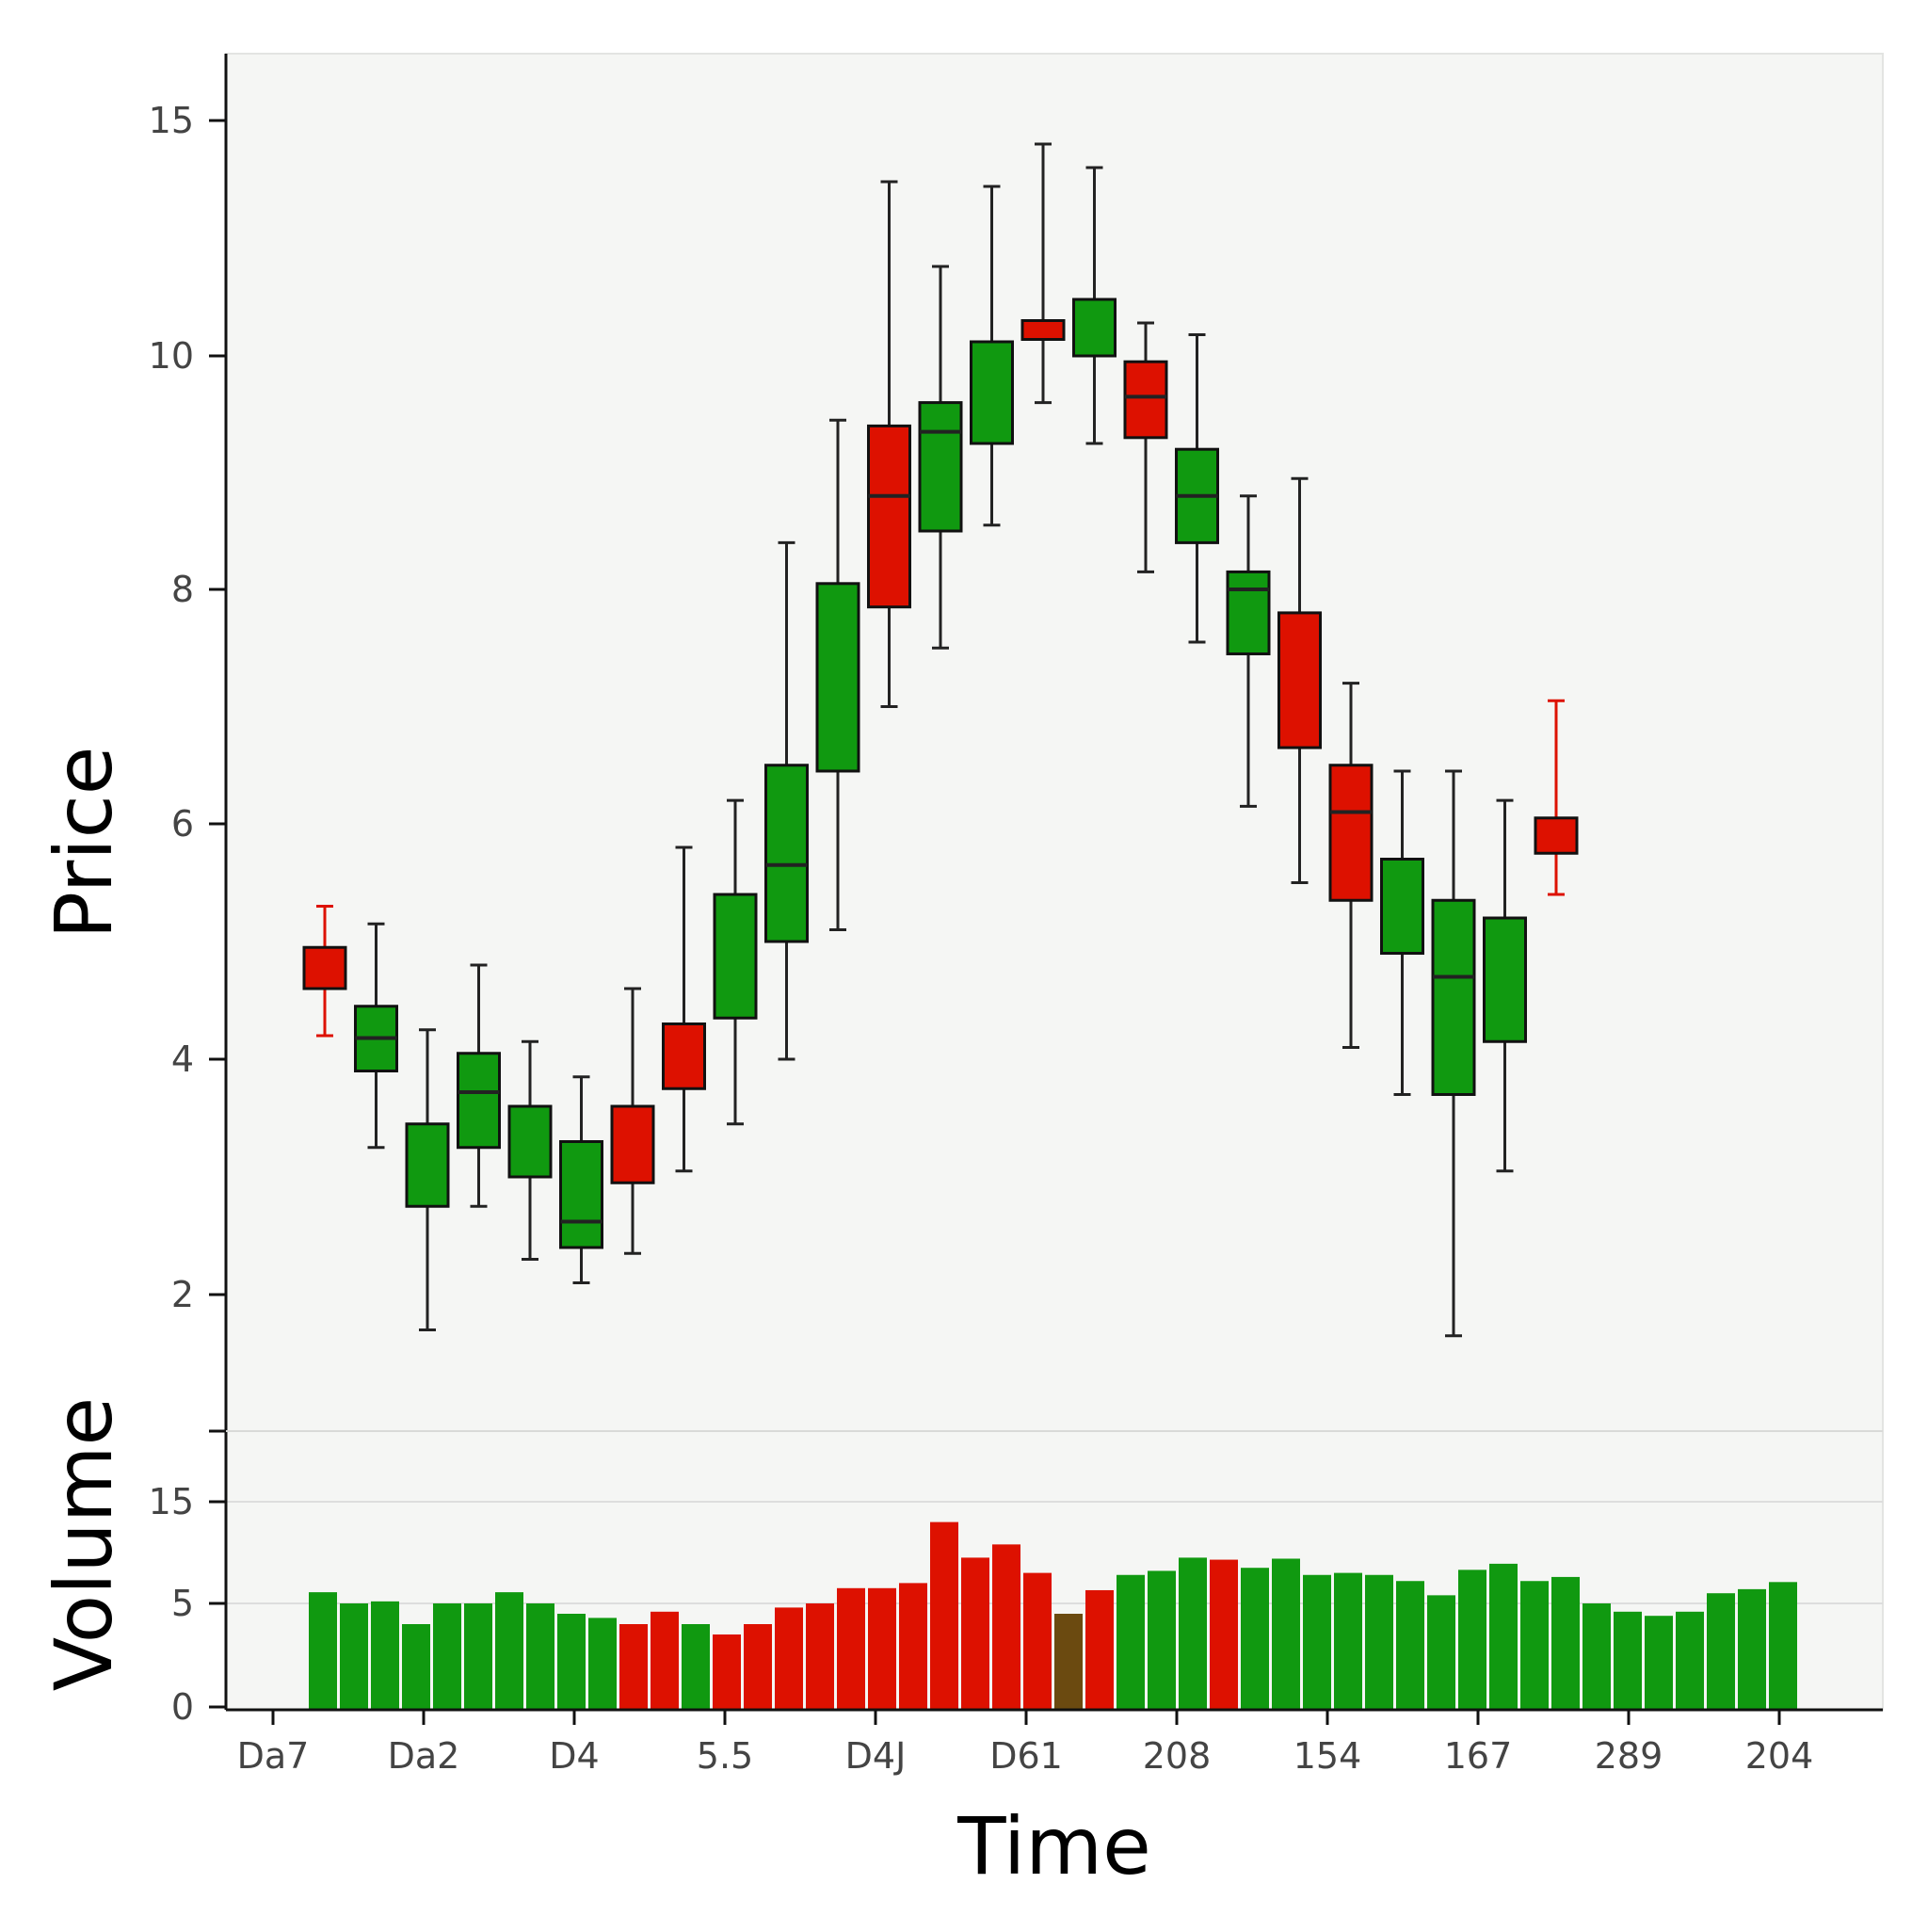 The image size is (1928, 1932). What do you see at coordinates (182, 824) in the screenshot?
I see `price-y-tick-label: 6` at bounding box center [182, 824].